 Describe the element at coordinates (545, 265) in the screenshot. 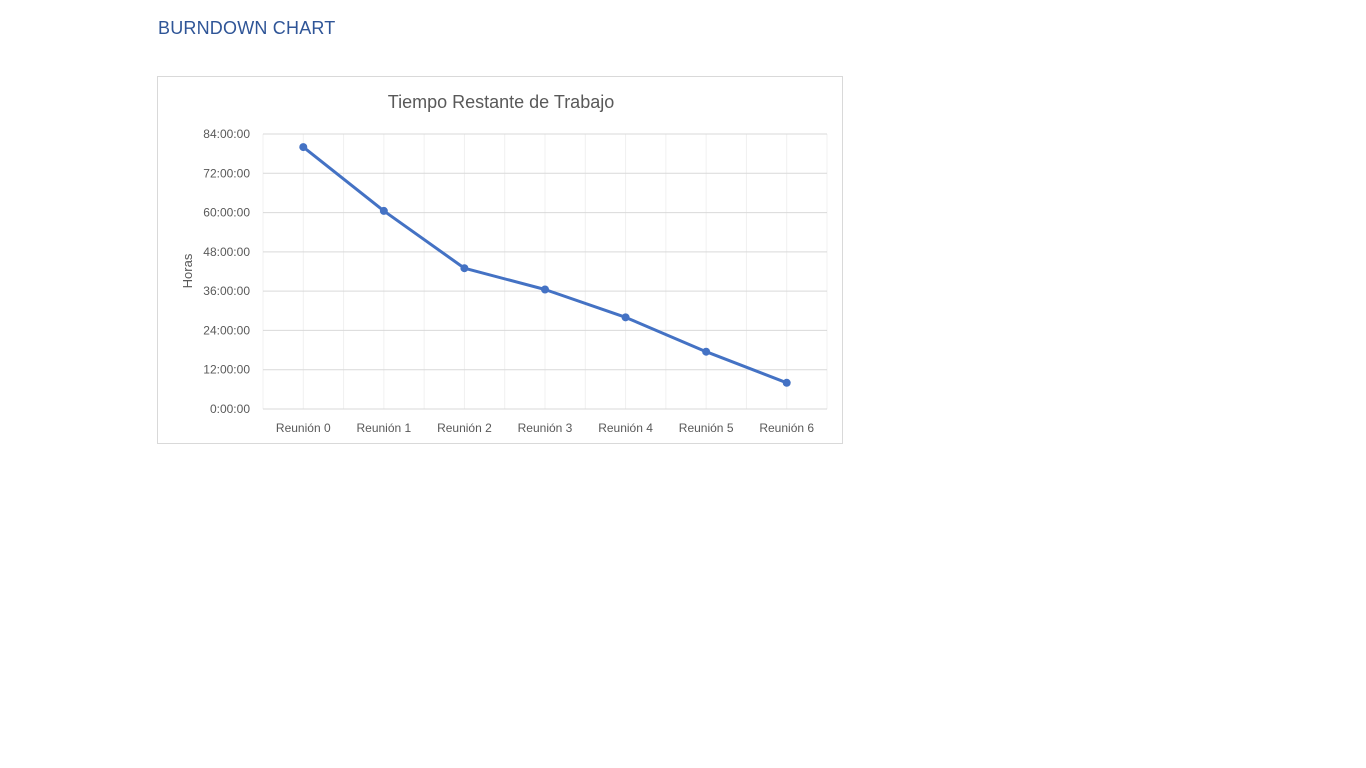

I see `series` at that location.